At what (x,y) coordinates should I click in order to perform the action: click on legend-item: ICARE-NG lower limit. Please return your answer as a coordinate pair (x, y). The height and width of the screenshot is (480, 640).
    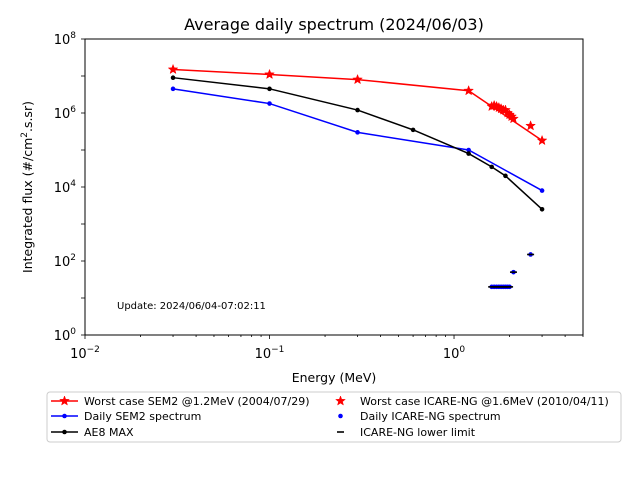
    Looking at the image, I should click on (406, 432).